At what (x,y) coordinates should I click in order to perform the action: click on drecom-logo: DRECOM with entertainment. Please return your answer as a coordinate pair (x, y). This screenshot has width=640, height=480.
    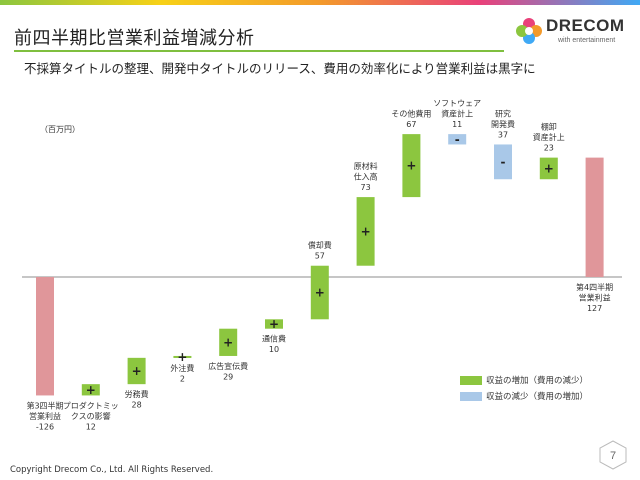
    Looking at the image, I should click on (573, 32).